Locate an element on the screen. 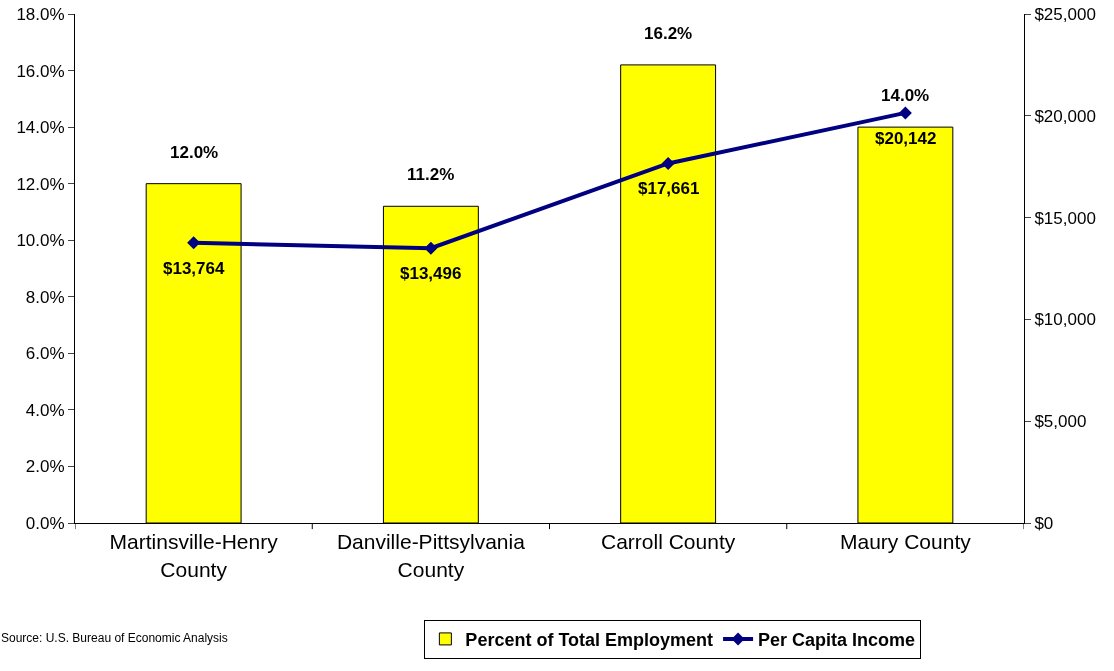 The height and width of the screenshot is (671, 1114). y-tick-label: 6.0% is located at coordinates (45, 354).